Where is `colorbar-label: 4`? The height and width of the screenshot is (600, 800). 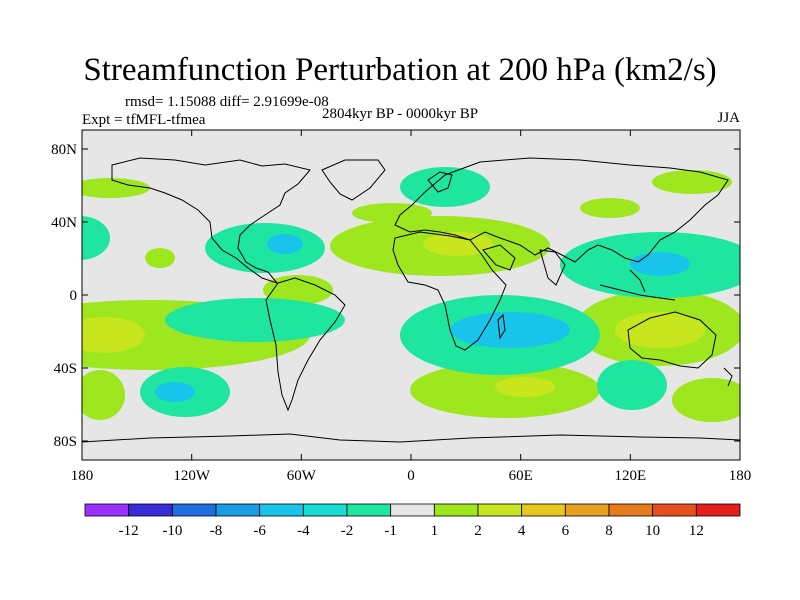 colorbar-label: 4 is located at coordinates (522, 531).